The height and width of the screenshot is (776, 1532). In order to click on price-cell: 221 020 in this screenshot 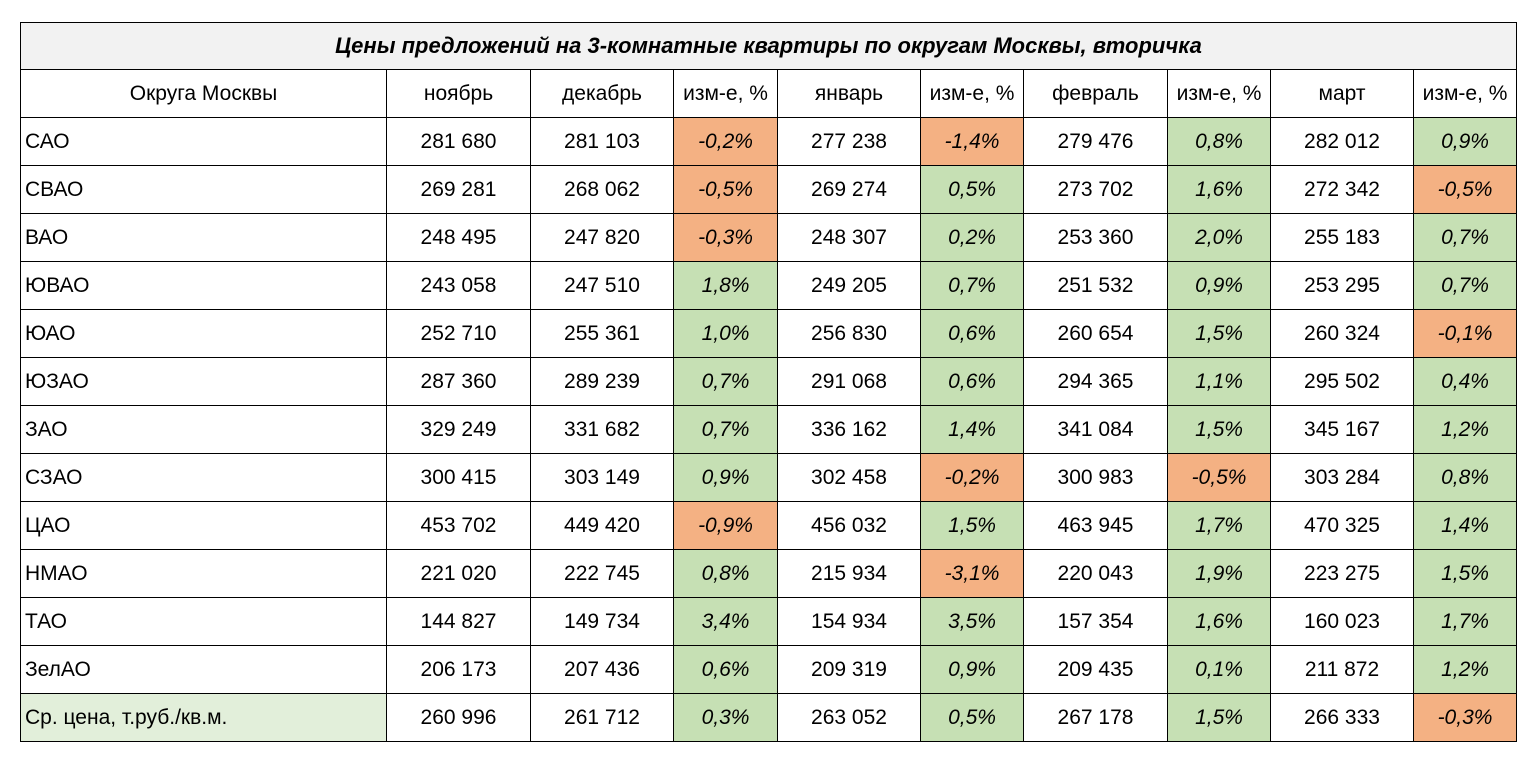, I will do `click(458, 573)`.